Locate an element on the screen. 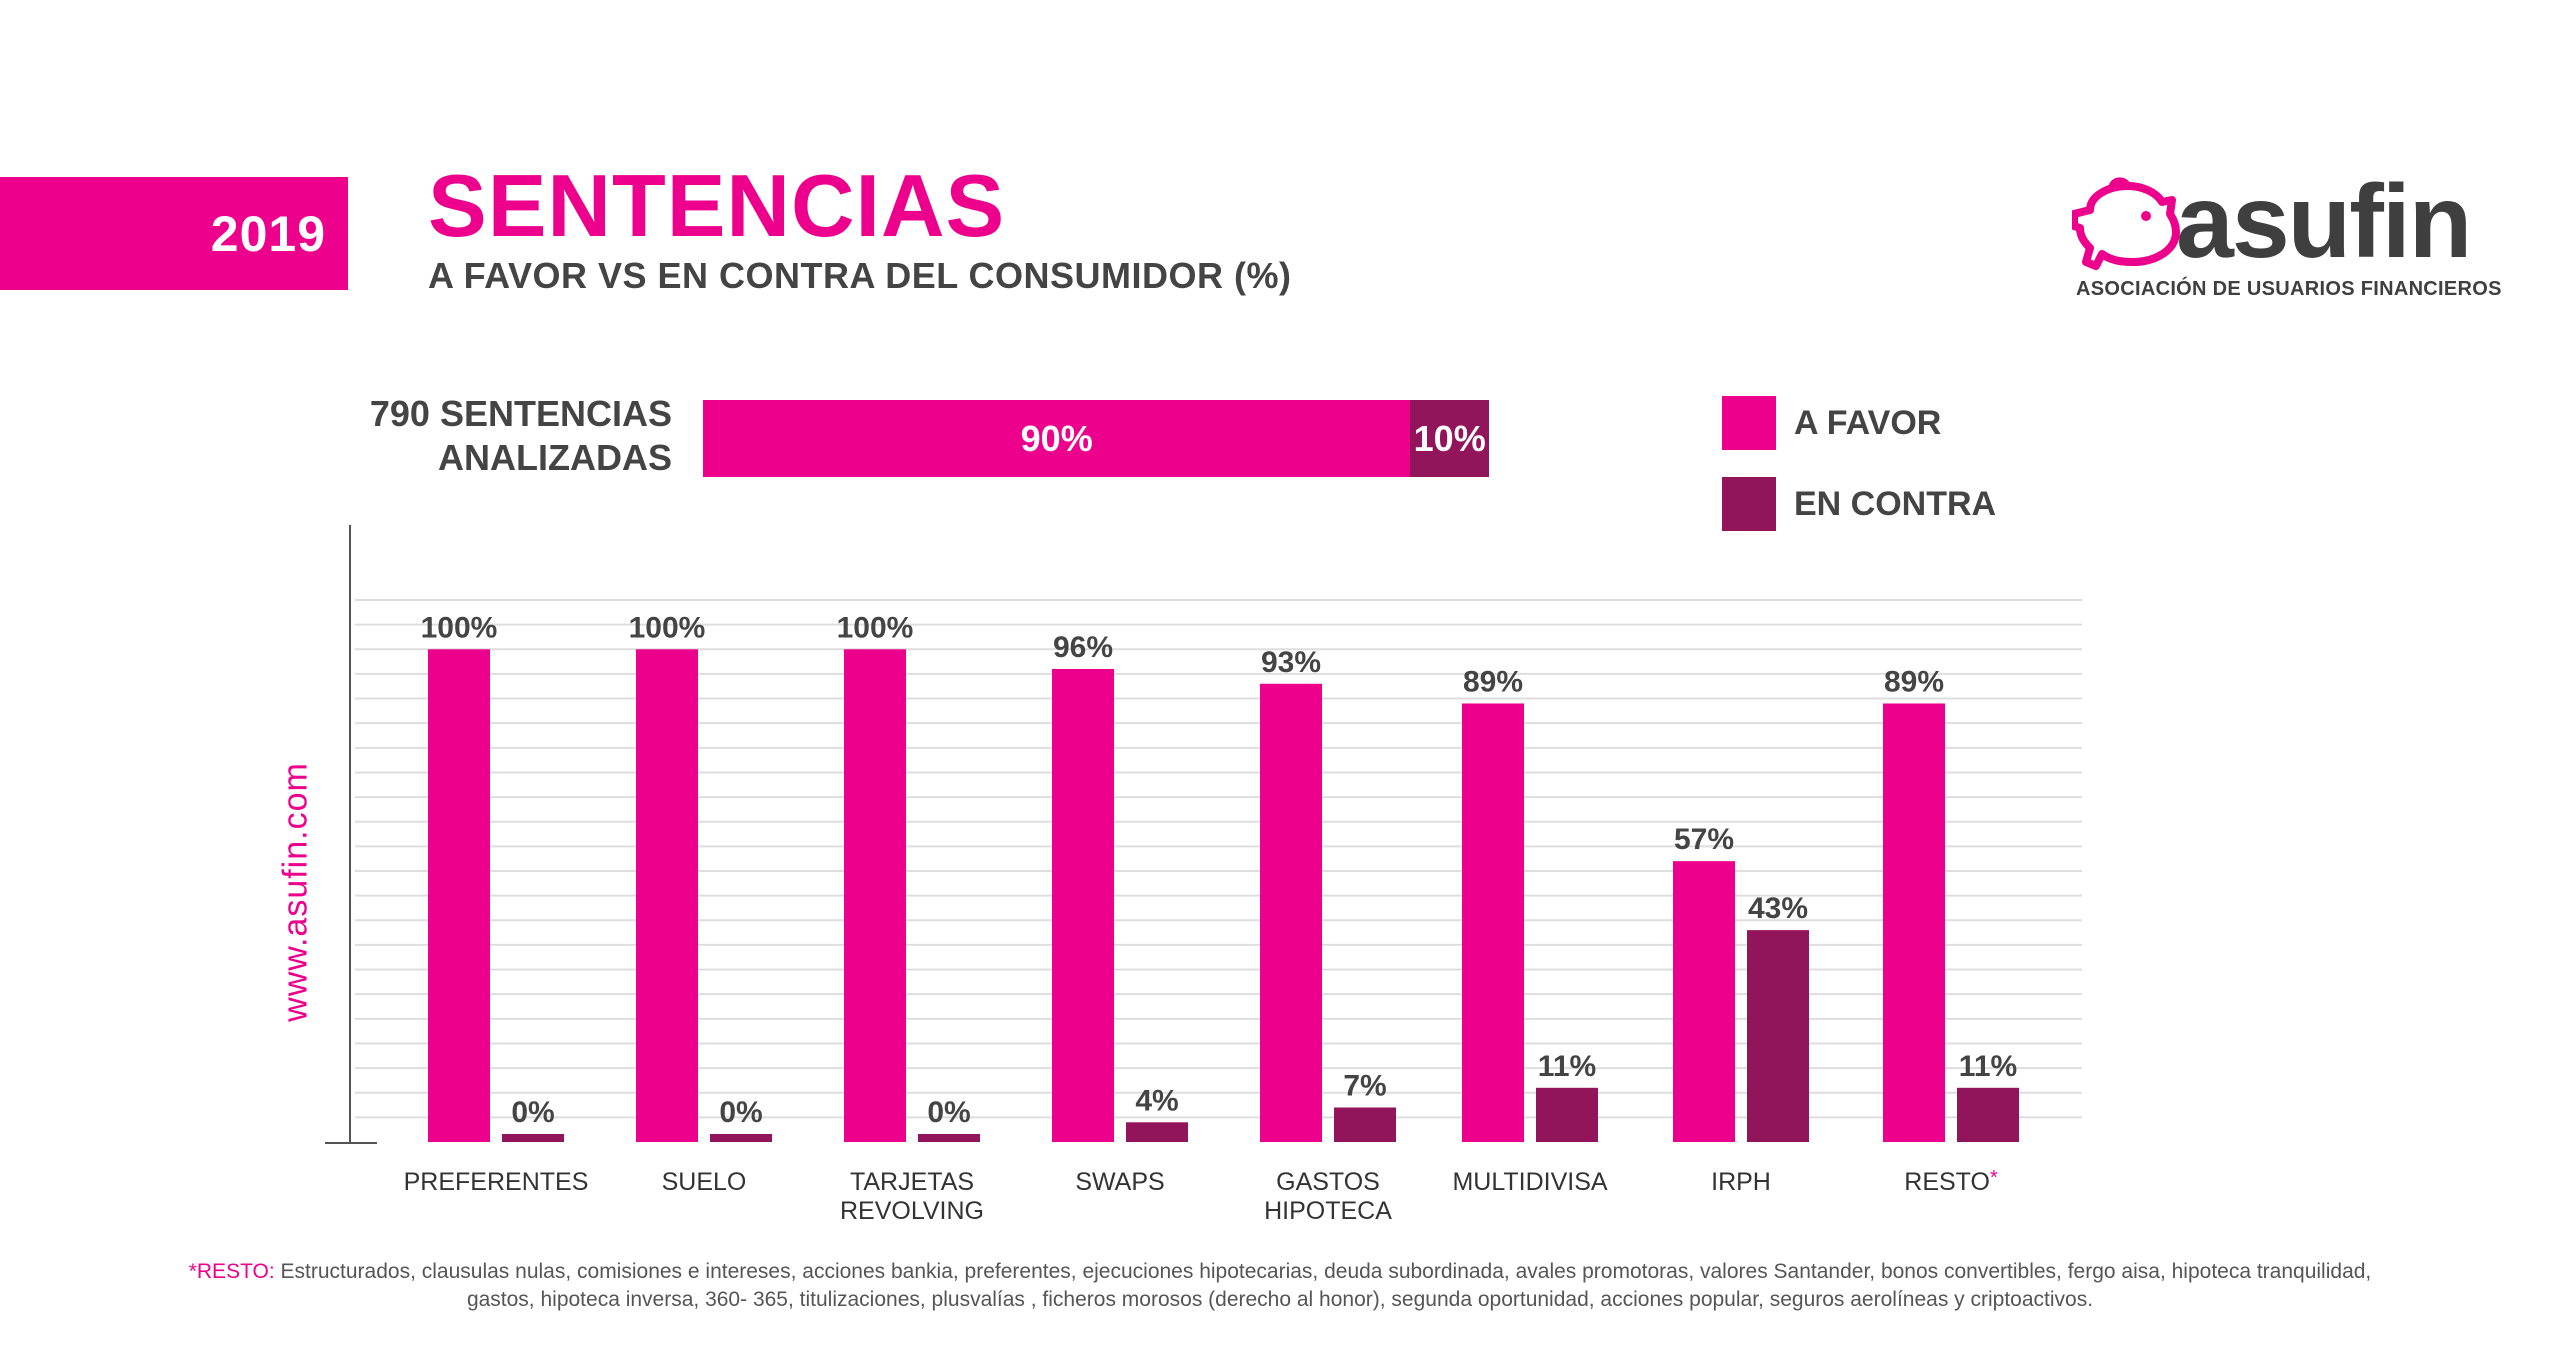 This screenshot has width=2560, height=1359. category-label-6: IRPH is located at coordinates (1741, 1182).